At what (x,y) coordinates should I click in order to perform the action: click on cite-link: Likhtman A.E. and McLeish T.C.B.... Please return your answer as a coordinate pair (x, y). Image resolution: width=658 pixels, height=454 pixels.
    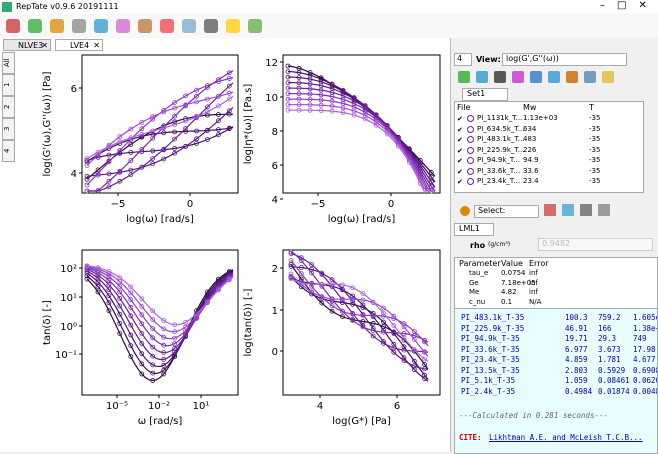
    Looking at the image, I should click on (566, 437).